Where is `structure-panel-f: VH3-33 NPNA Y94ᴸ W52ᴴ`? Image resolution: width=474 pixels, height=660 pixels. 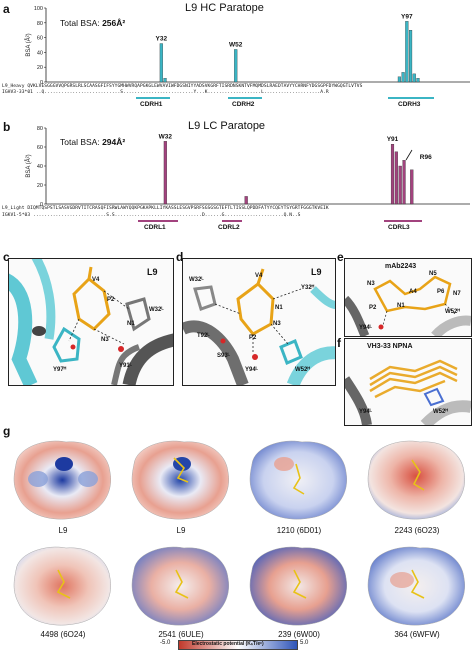
structure-panel-f: VH3-33 NPNA Y94ᴸ W52ᴴ is located at coordinates (408, 382).